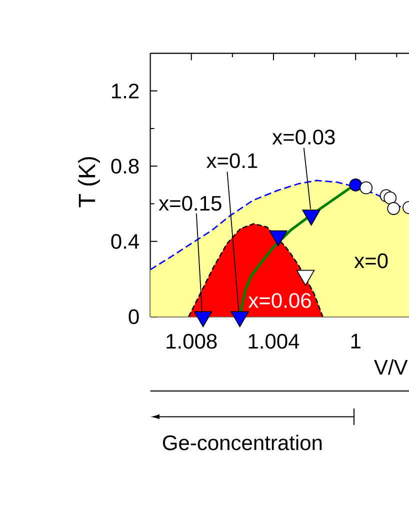 The width and height of the screenshot is (409, 529). What do you see at coordinates (391, 367) in the screenshot?
I see `x-axis-title: V/V` at bounding box center [391, 367].